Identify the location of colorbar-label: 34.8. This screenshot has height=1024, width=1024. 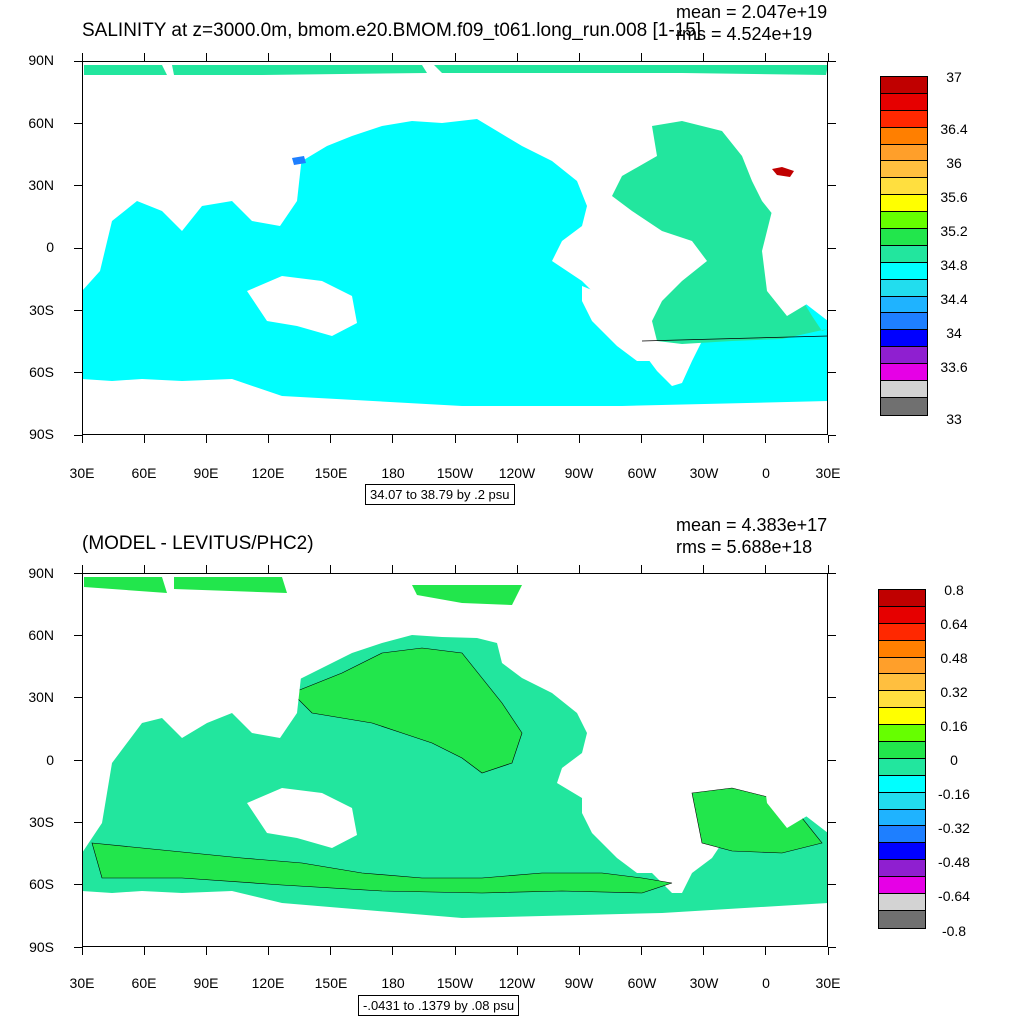
(954, 265).